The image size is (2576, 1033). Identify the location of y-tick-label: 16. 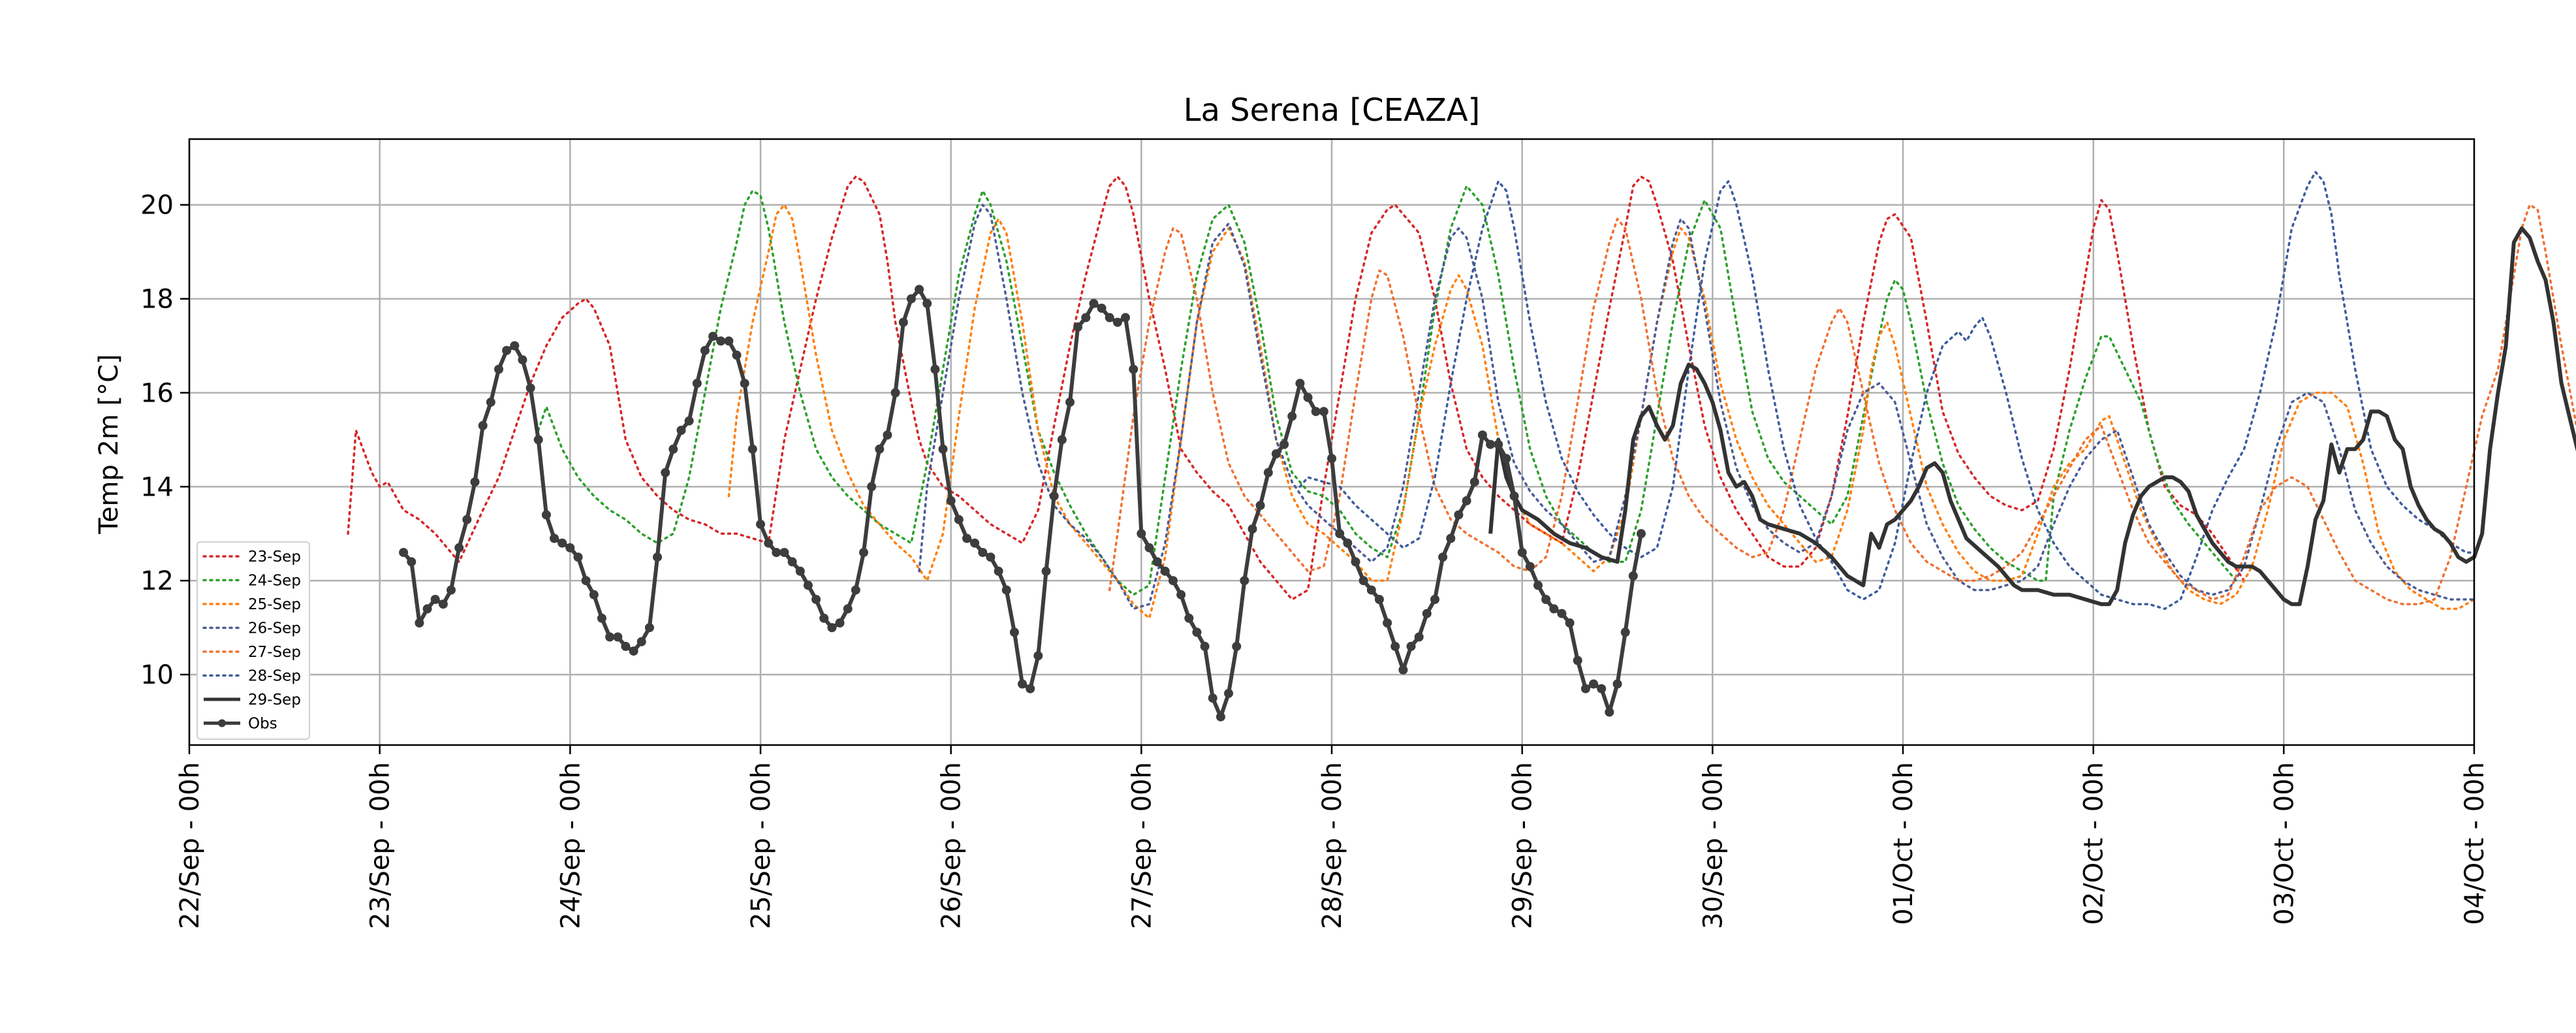
(157, 393).